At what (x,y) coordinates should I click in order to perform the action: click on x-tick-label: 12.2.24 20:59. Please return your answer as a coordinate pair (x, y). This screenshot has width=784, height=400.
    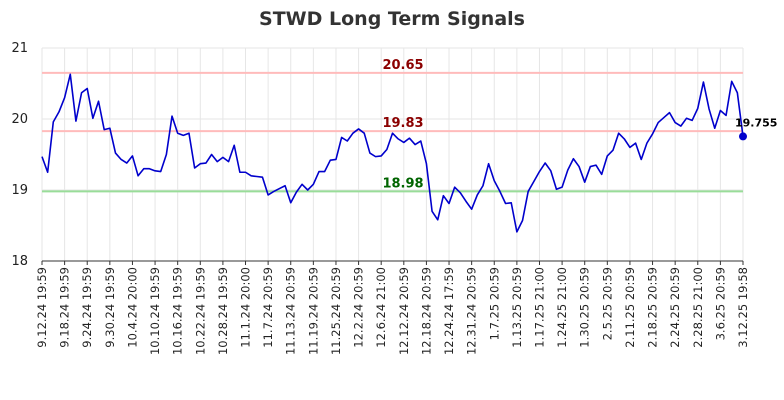
    Looking at the image, I should click on (359, 307).